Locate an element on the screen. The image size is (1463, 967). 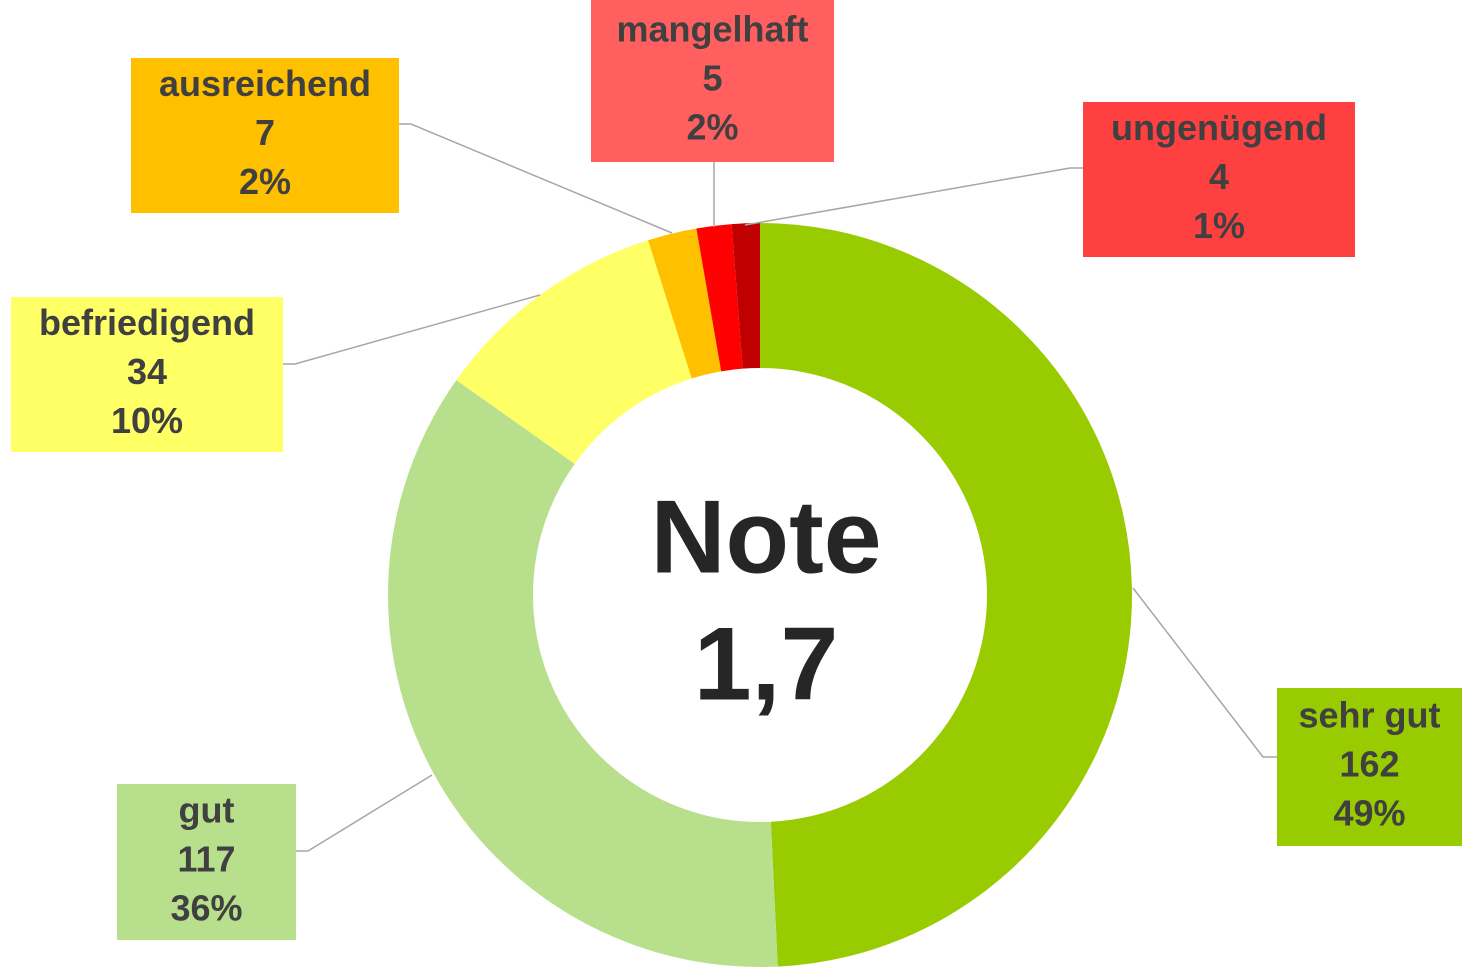
label-value: 7 is located at coordinates (265, 132).